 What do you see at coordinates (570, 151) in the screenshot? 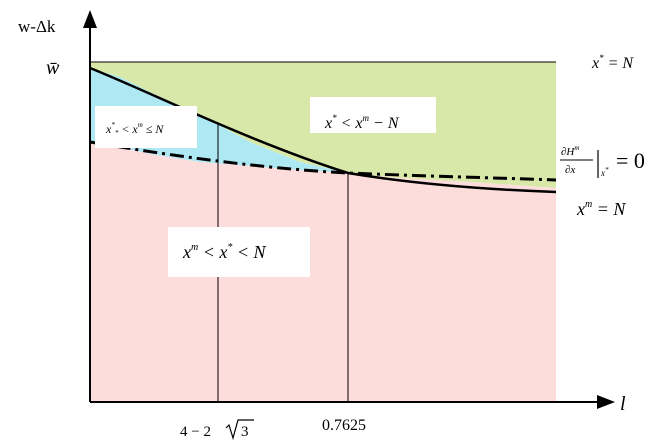
I see `dh-numerator: ∂Hm` at bounding box center [570, 151].